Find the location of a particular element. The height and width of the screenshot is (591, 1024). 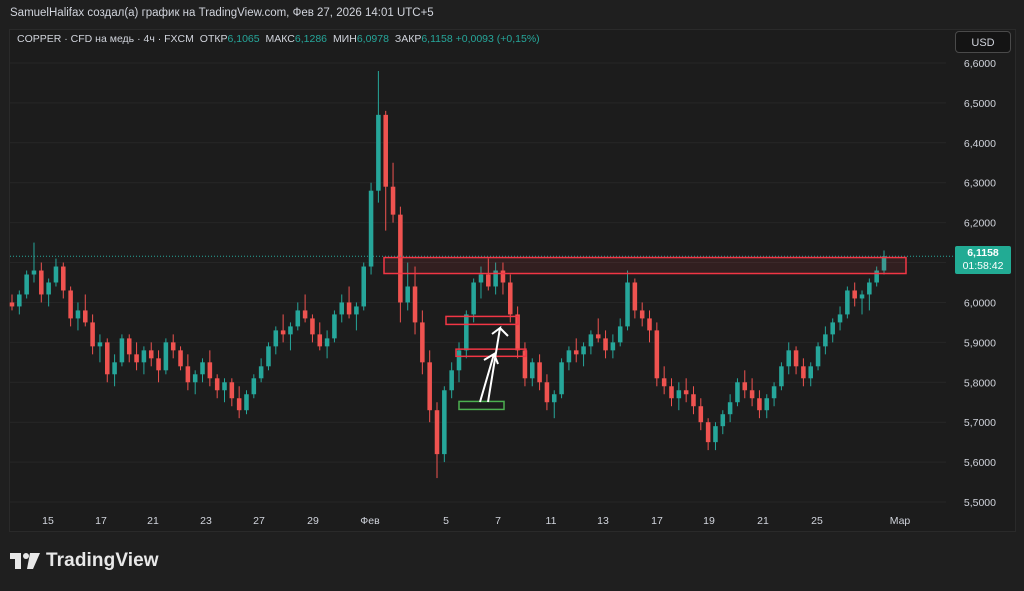

low-label: МИН is located at coordinates (344, 39).